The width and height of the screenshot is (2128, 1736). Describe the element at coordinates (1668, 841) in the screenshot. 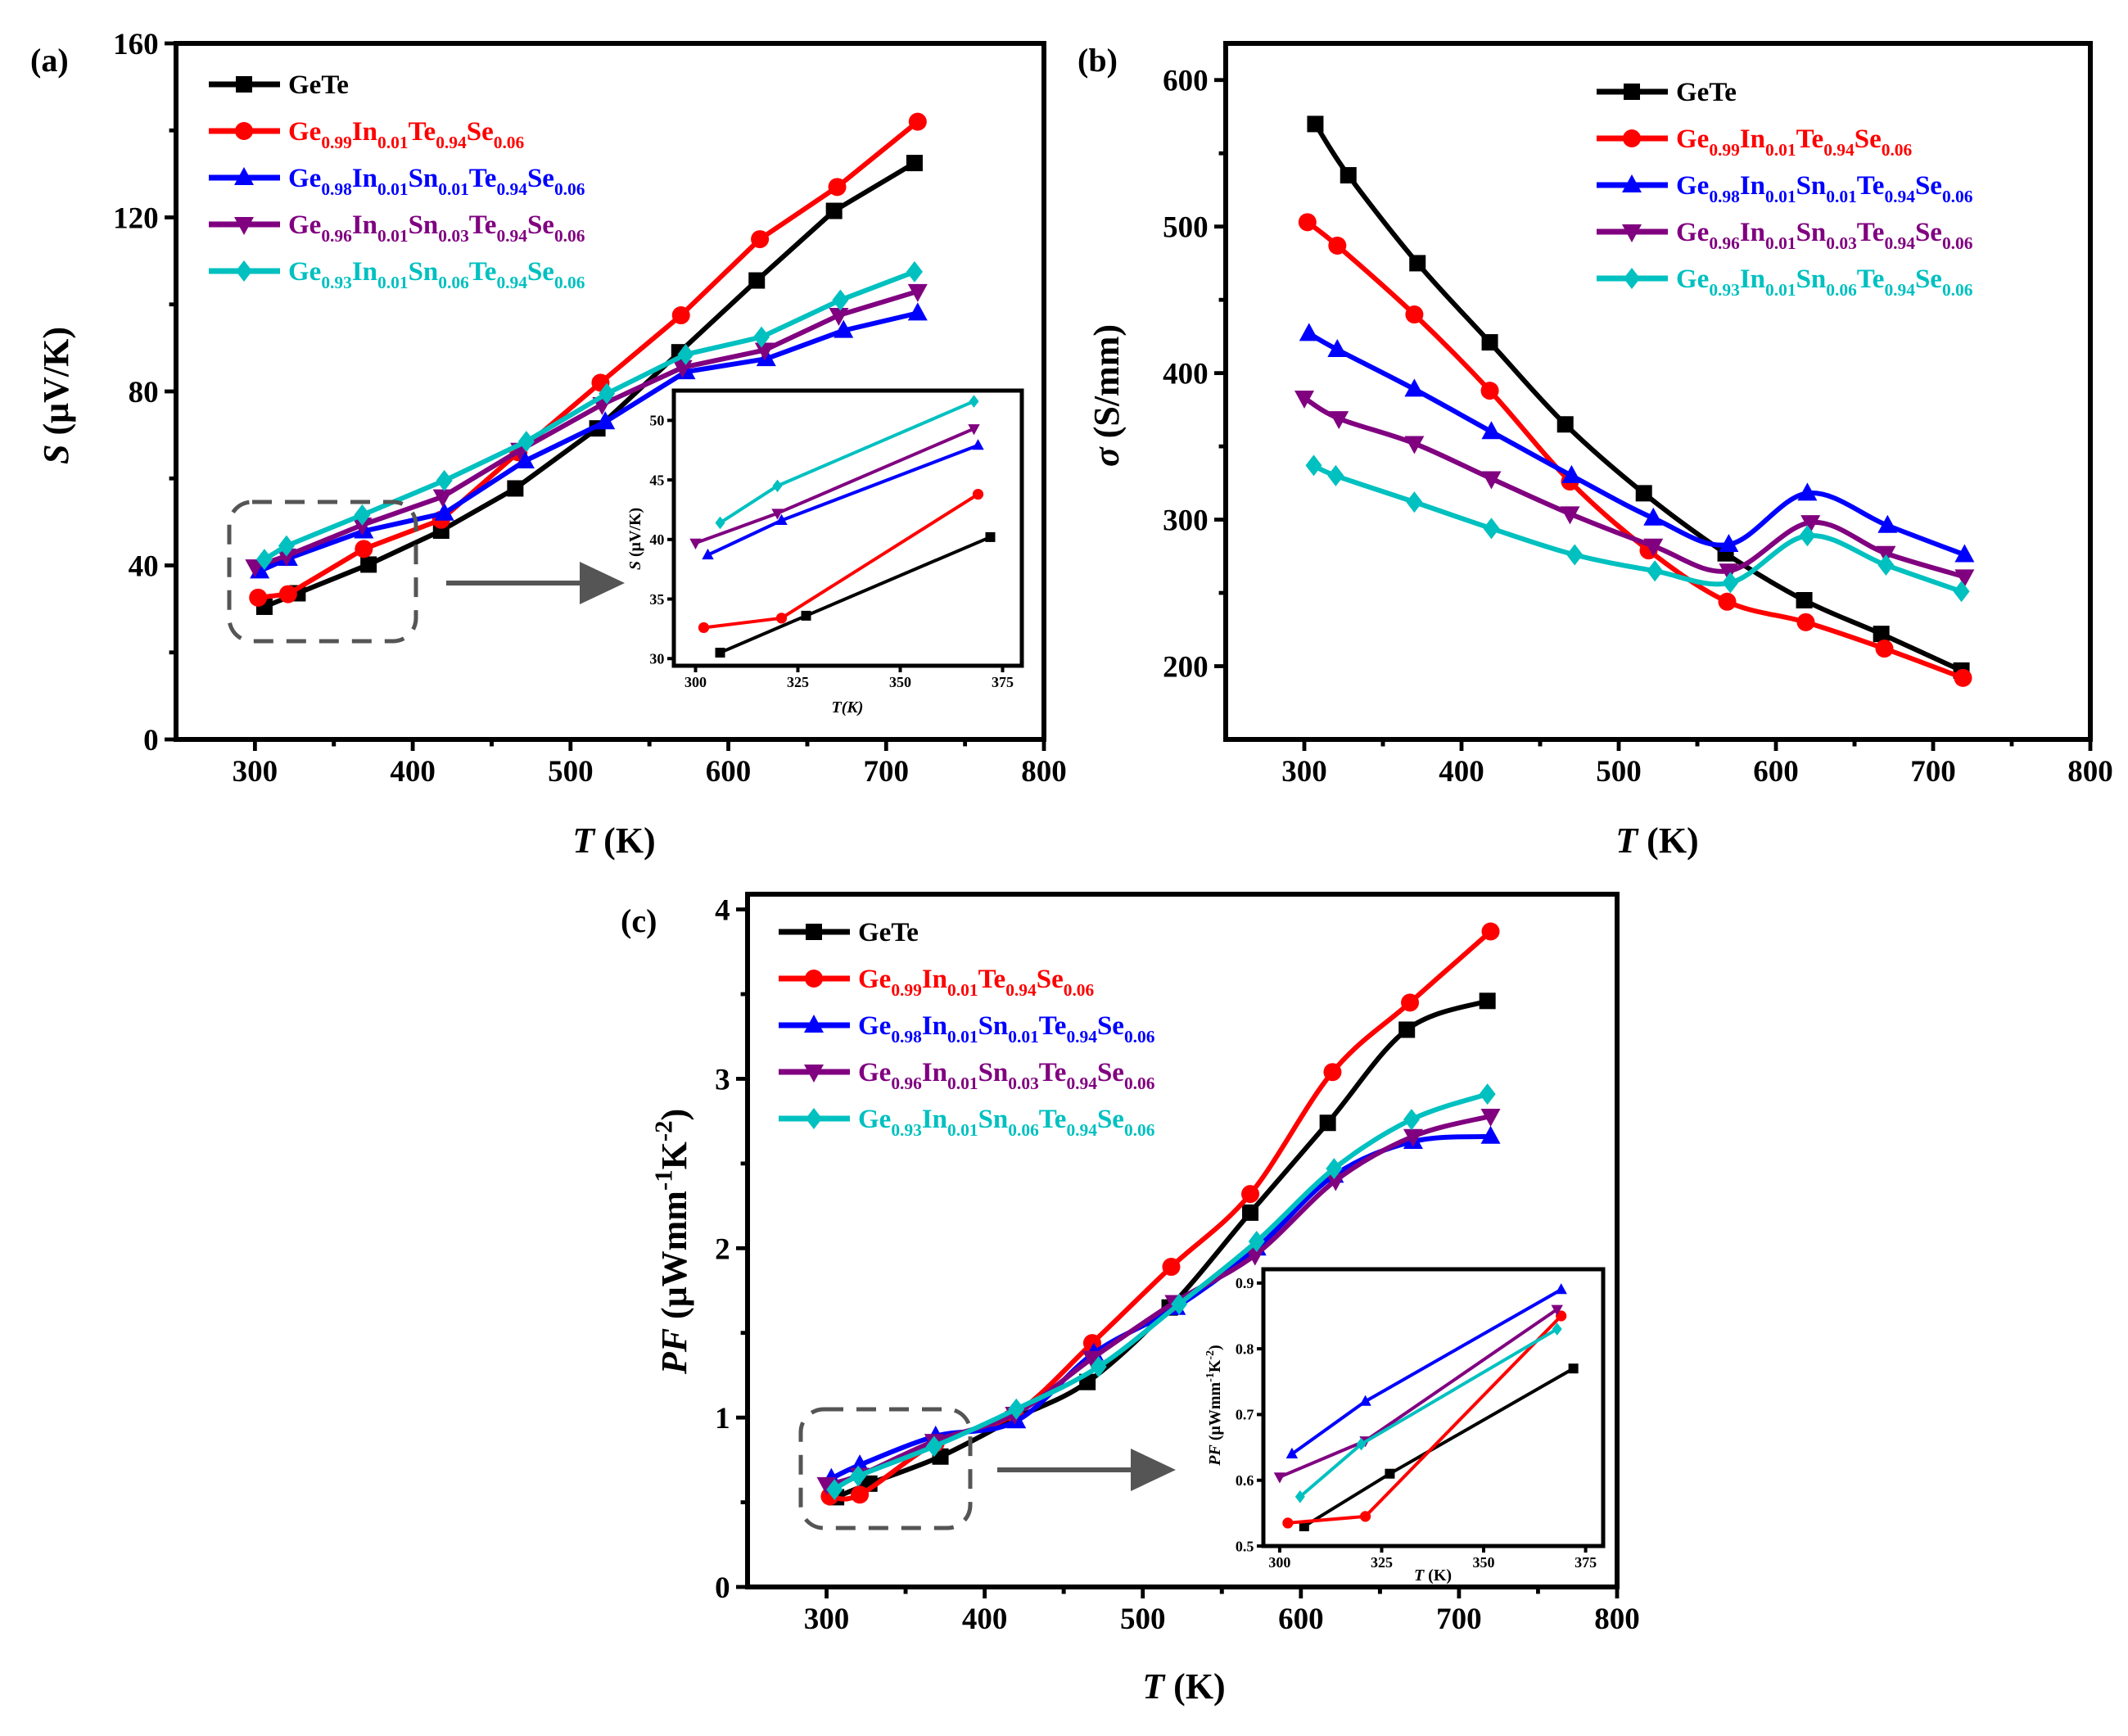

I see `axis-unit: (K)` at that location.